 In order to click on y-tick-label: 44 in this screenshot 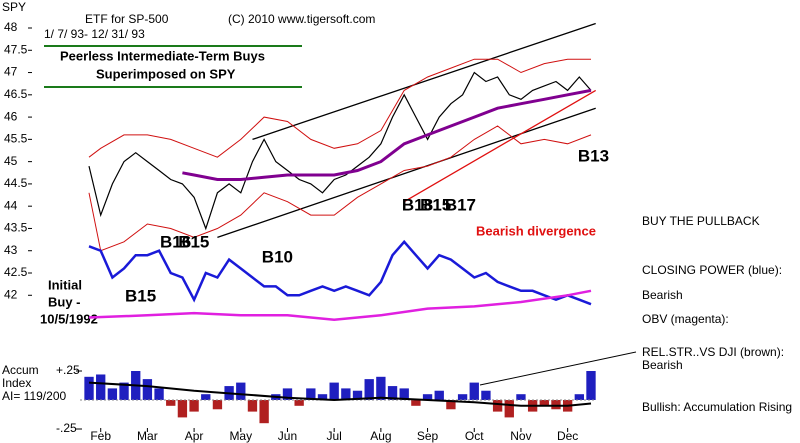, I will do `click(11, 205)`.